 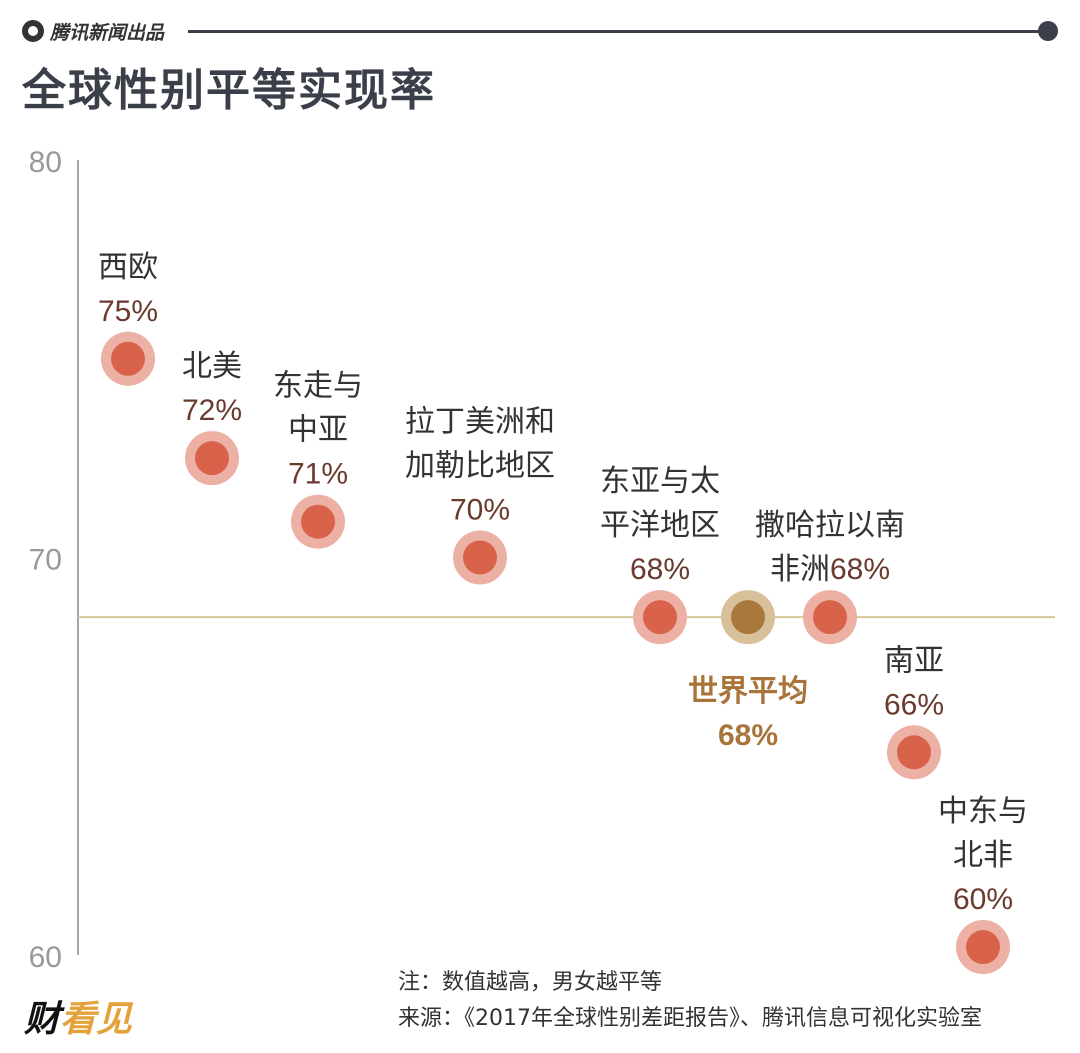 What do you see at coordinates (480, 510) in the screenshot?
I see `region-value-label: 70%` at bounding box center [480, 510].